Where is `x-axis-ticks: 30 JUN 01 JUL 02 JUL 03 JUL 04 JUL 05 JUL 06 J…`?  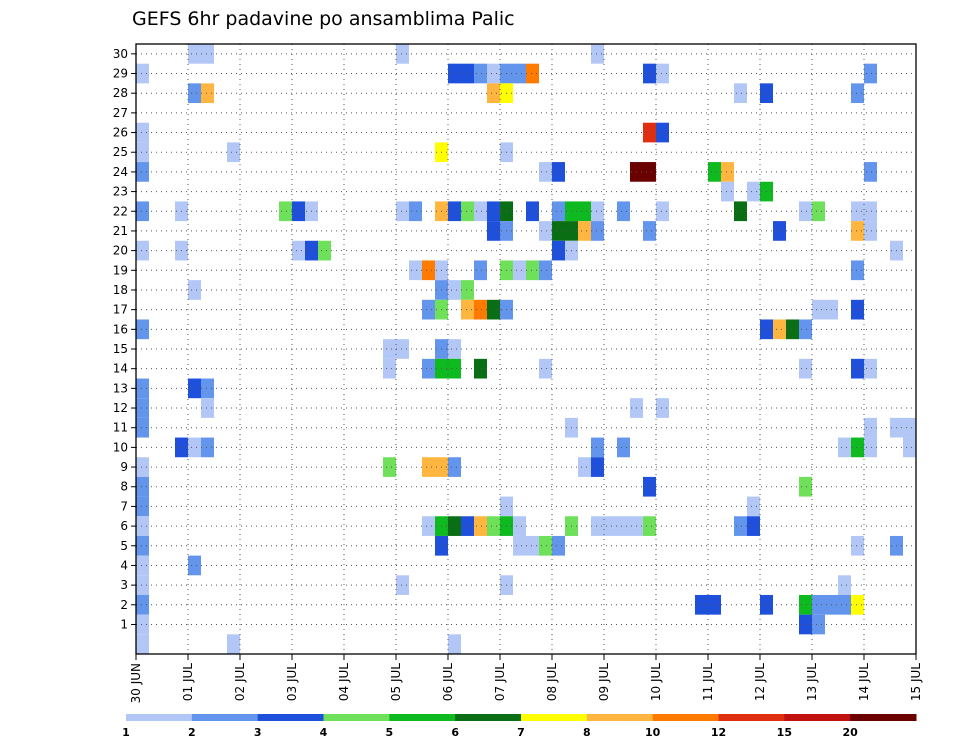 x-axis-ticks: 30 JUN 01 JUL 02 JUL 03 JUL 04 JUL 05 JUL 06 J… is located at coordinates (526, 678).